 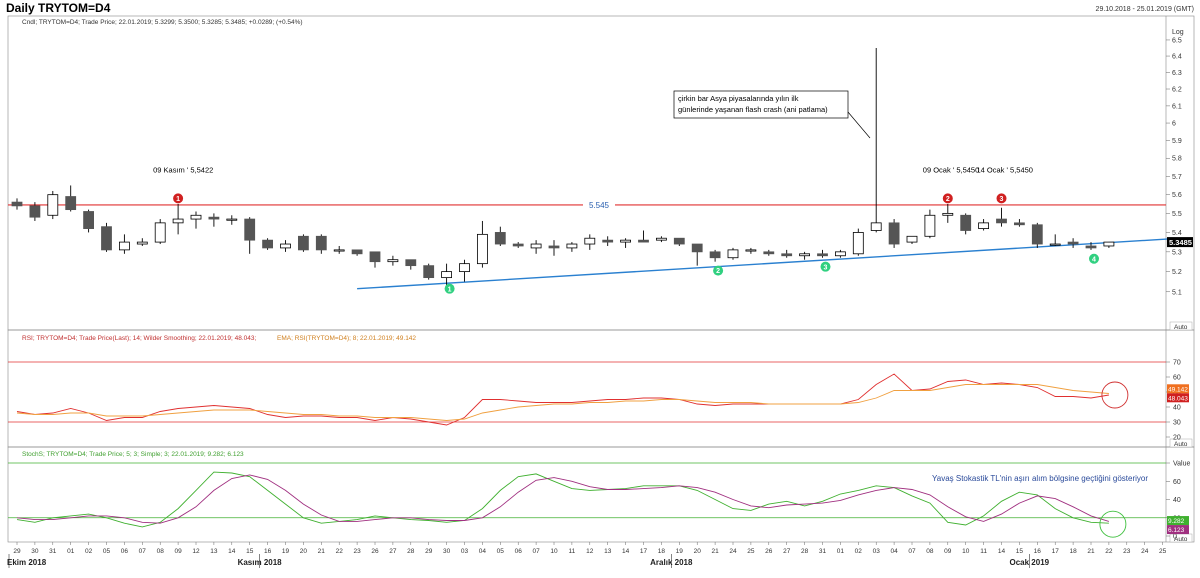 I want to click on green-touch-marker-label: 4, so click(x=1094, y=259).